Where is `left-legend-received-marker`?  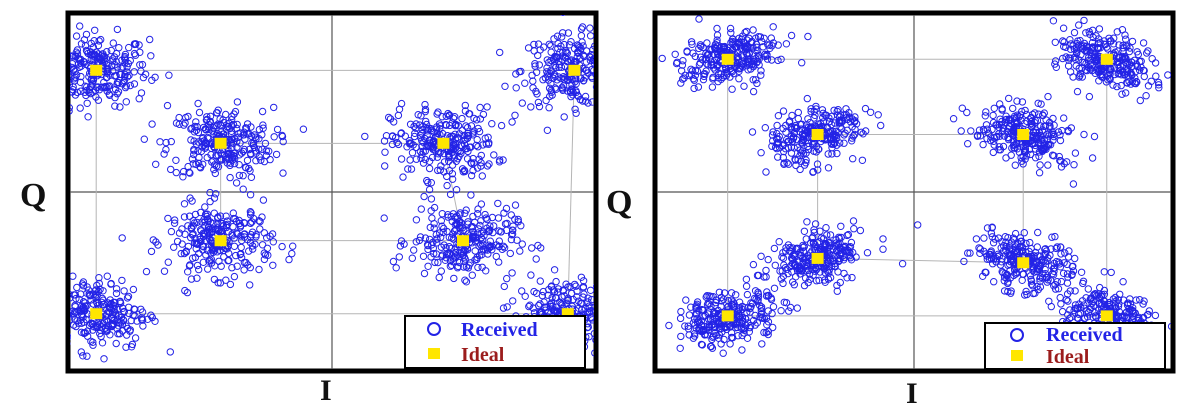 left-legend-received-marker is located at coordinates (434, 329).